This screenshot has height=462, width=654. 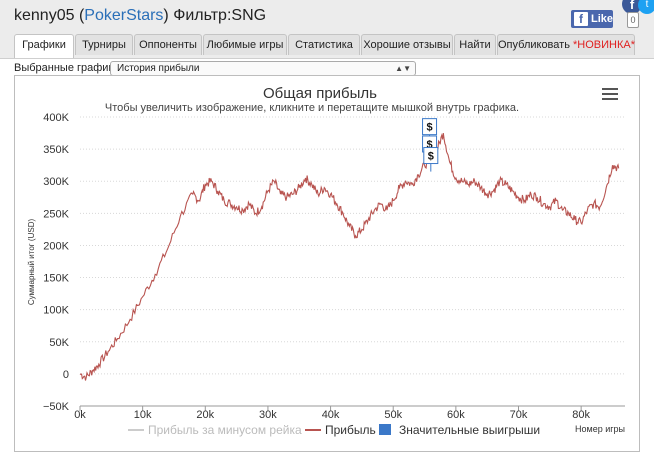 I want to click on chart-selector-row: Выбранные графики: История прибыли ▲▼, so click(x=215, y=68).